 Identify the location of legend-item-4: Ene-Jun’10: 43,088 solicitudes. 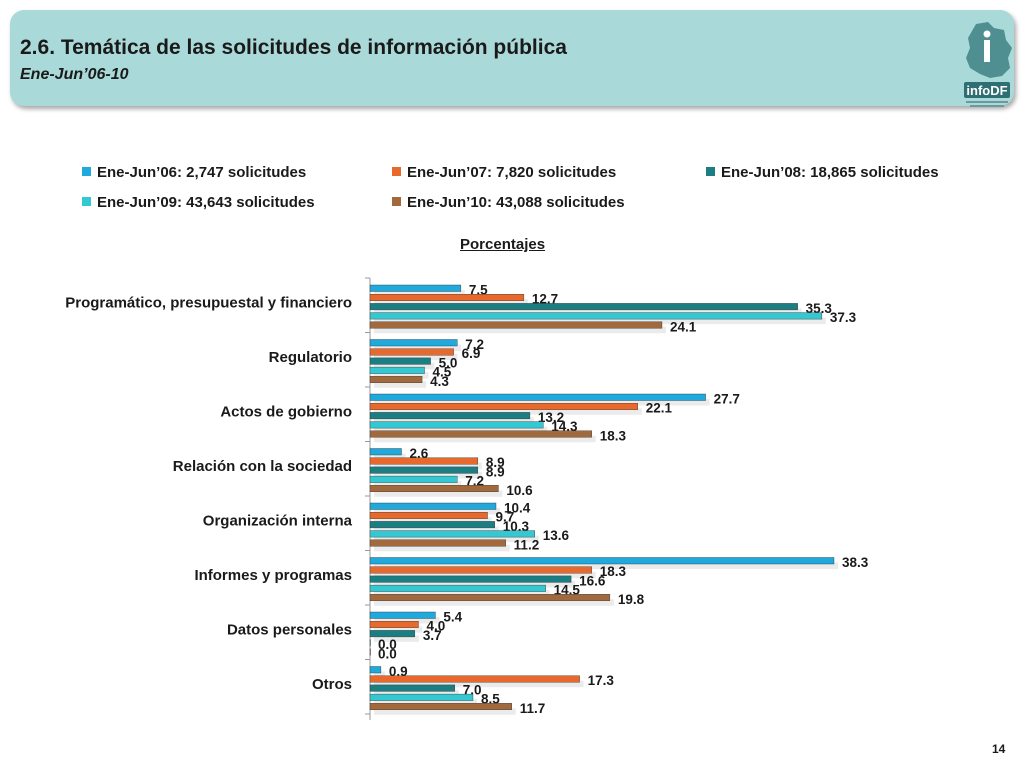
(508, 202).